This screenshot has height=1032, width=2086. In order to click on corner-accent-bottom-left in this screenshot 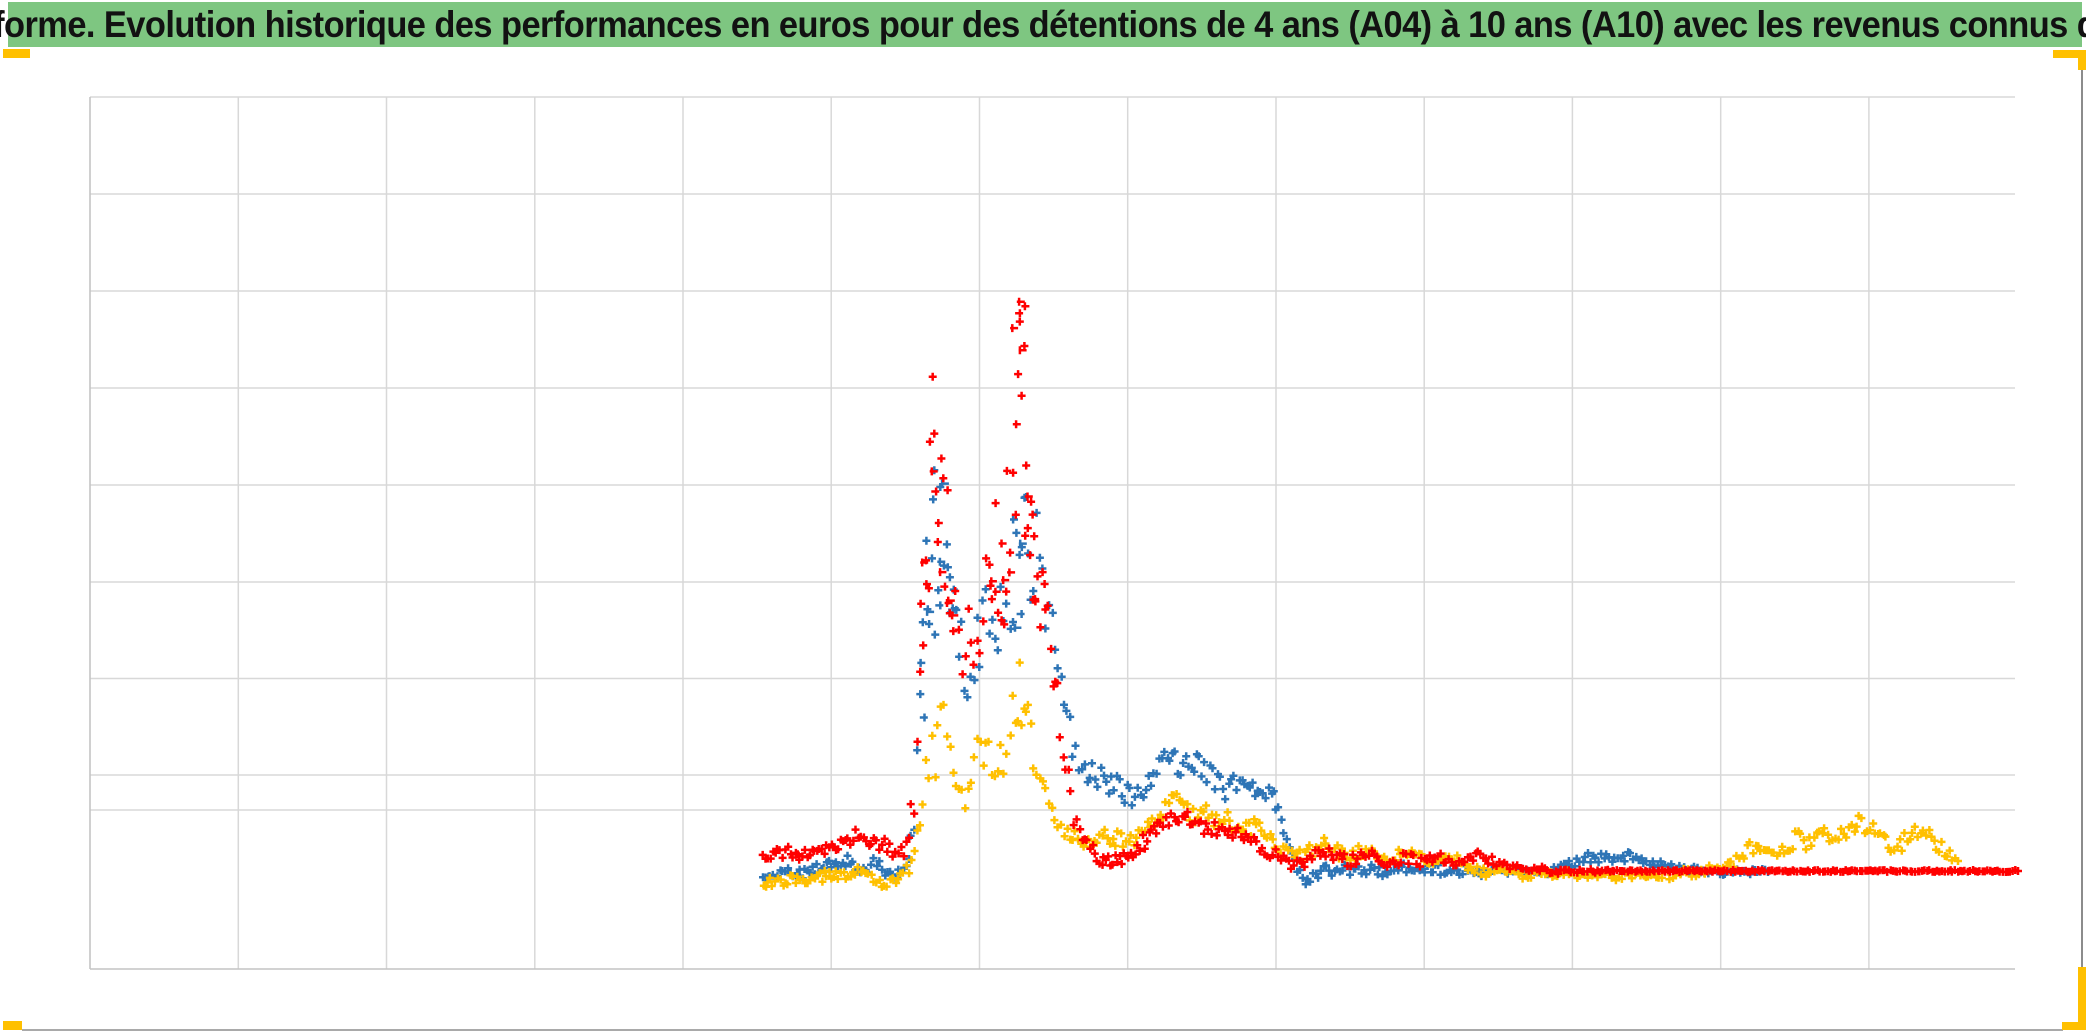, I will do `click(12, 1025)`.